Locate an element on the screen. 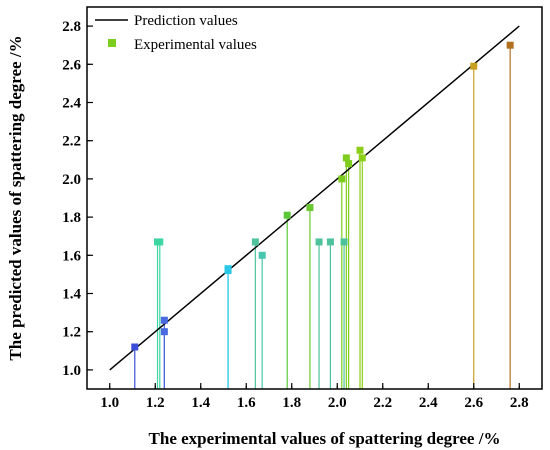 The width and height of the screenshot is (550, 450). legend-label-experimental: Experimental values is located at coordinates (195, 45).